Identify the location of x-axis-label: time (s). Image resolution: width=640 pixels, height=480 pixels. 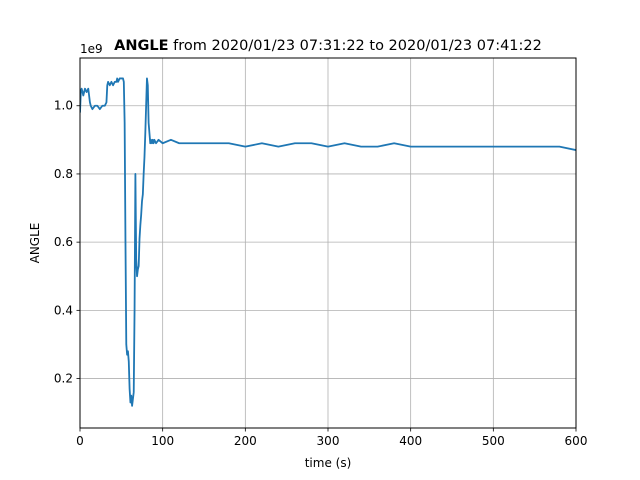
(328, 463).